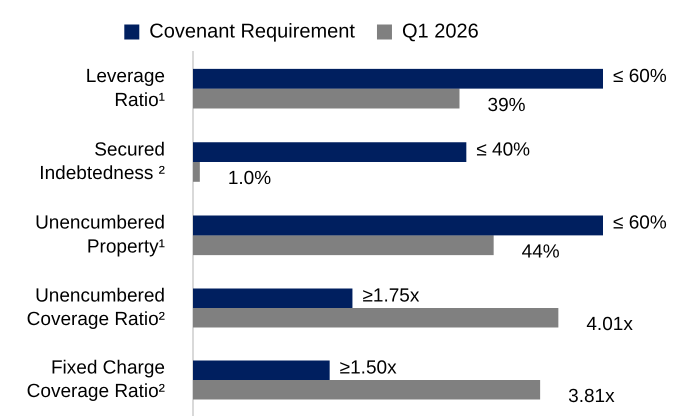 The image size is (681, 419). I want to click on data-label: 39%, so click(507, 105).